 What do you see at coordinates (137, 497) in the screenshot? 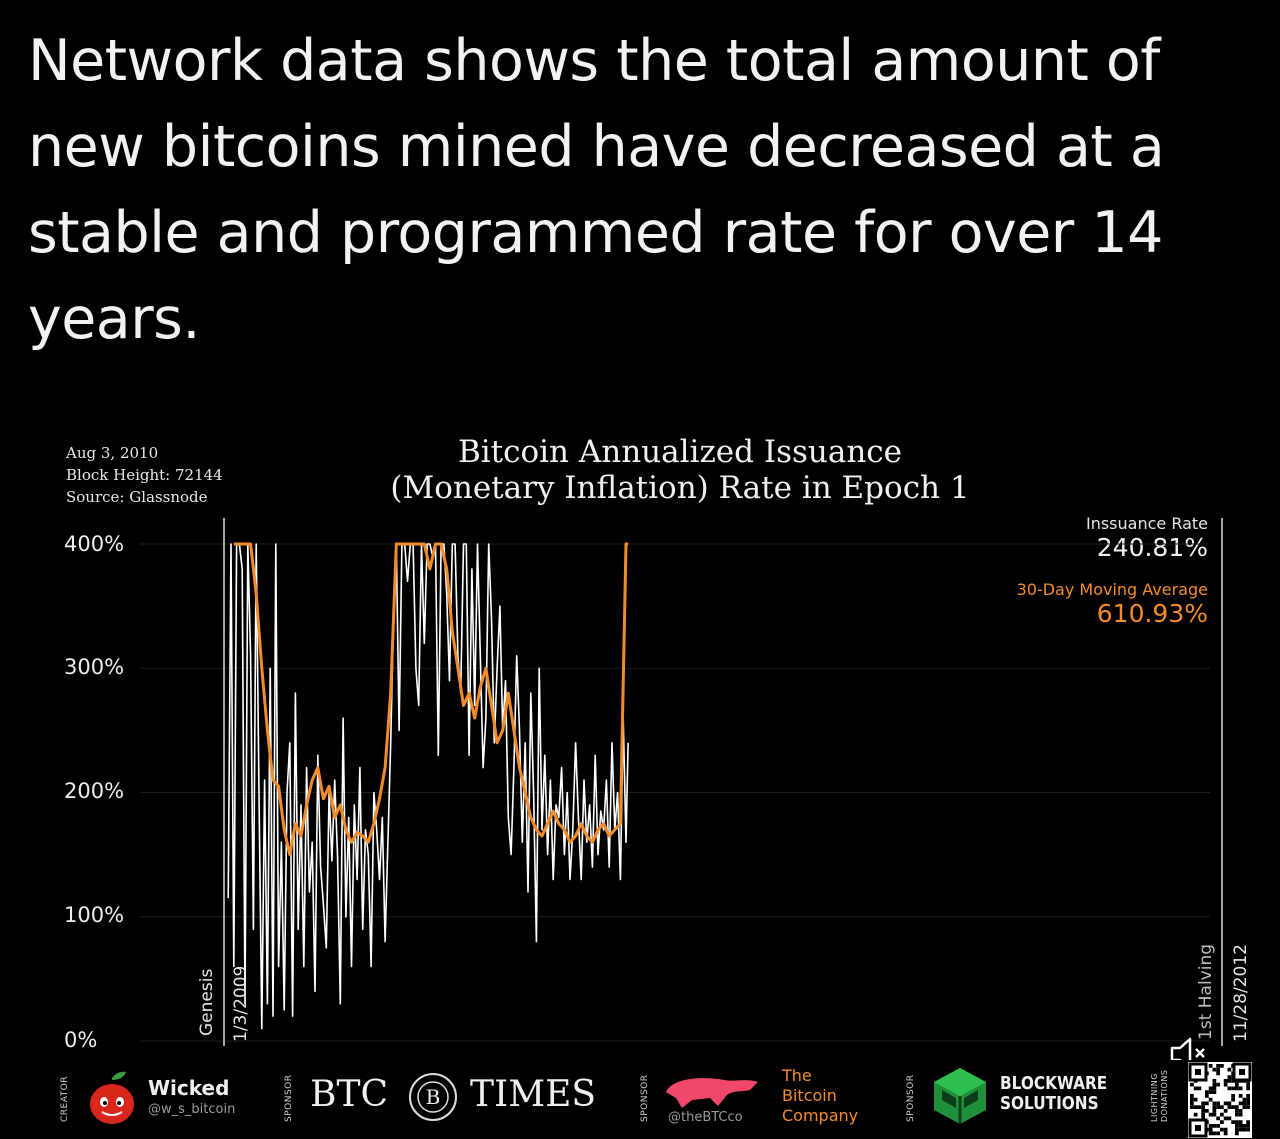
I see `meta-source: Source: Glassnode` at bounding box center [137, 497].